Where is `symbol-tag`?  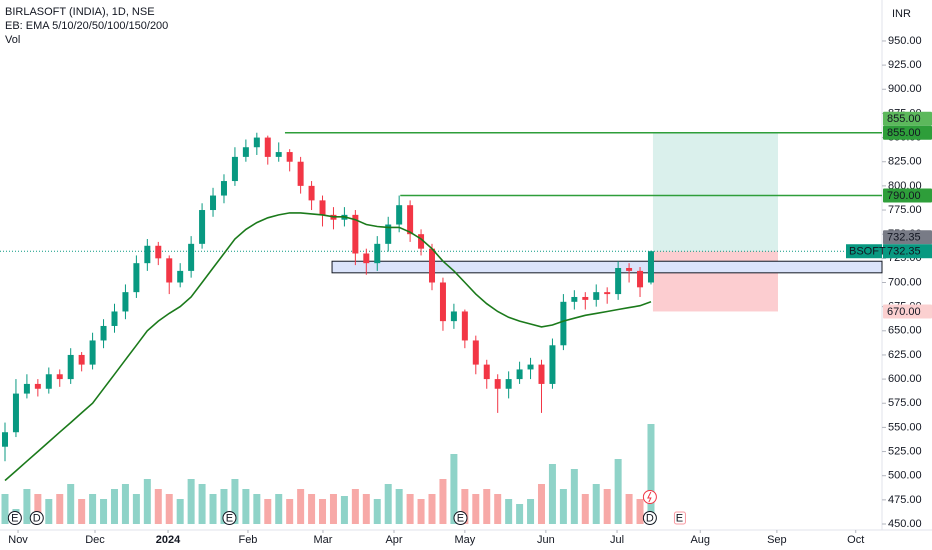
symbol-tag is located at coordinates (864, 251).